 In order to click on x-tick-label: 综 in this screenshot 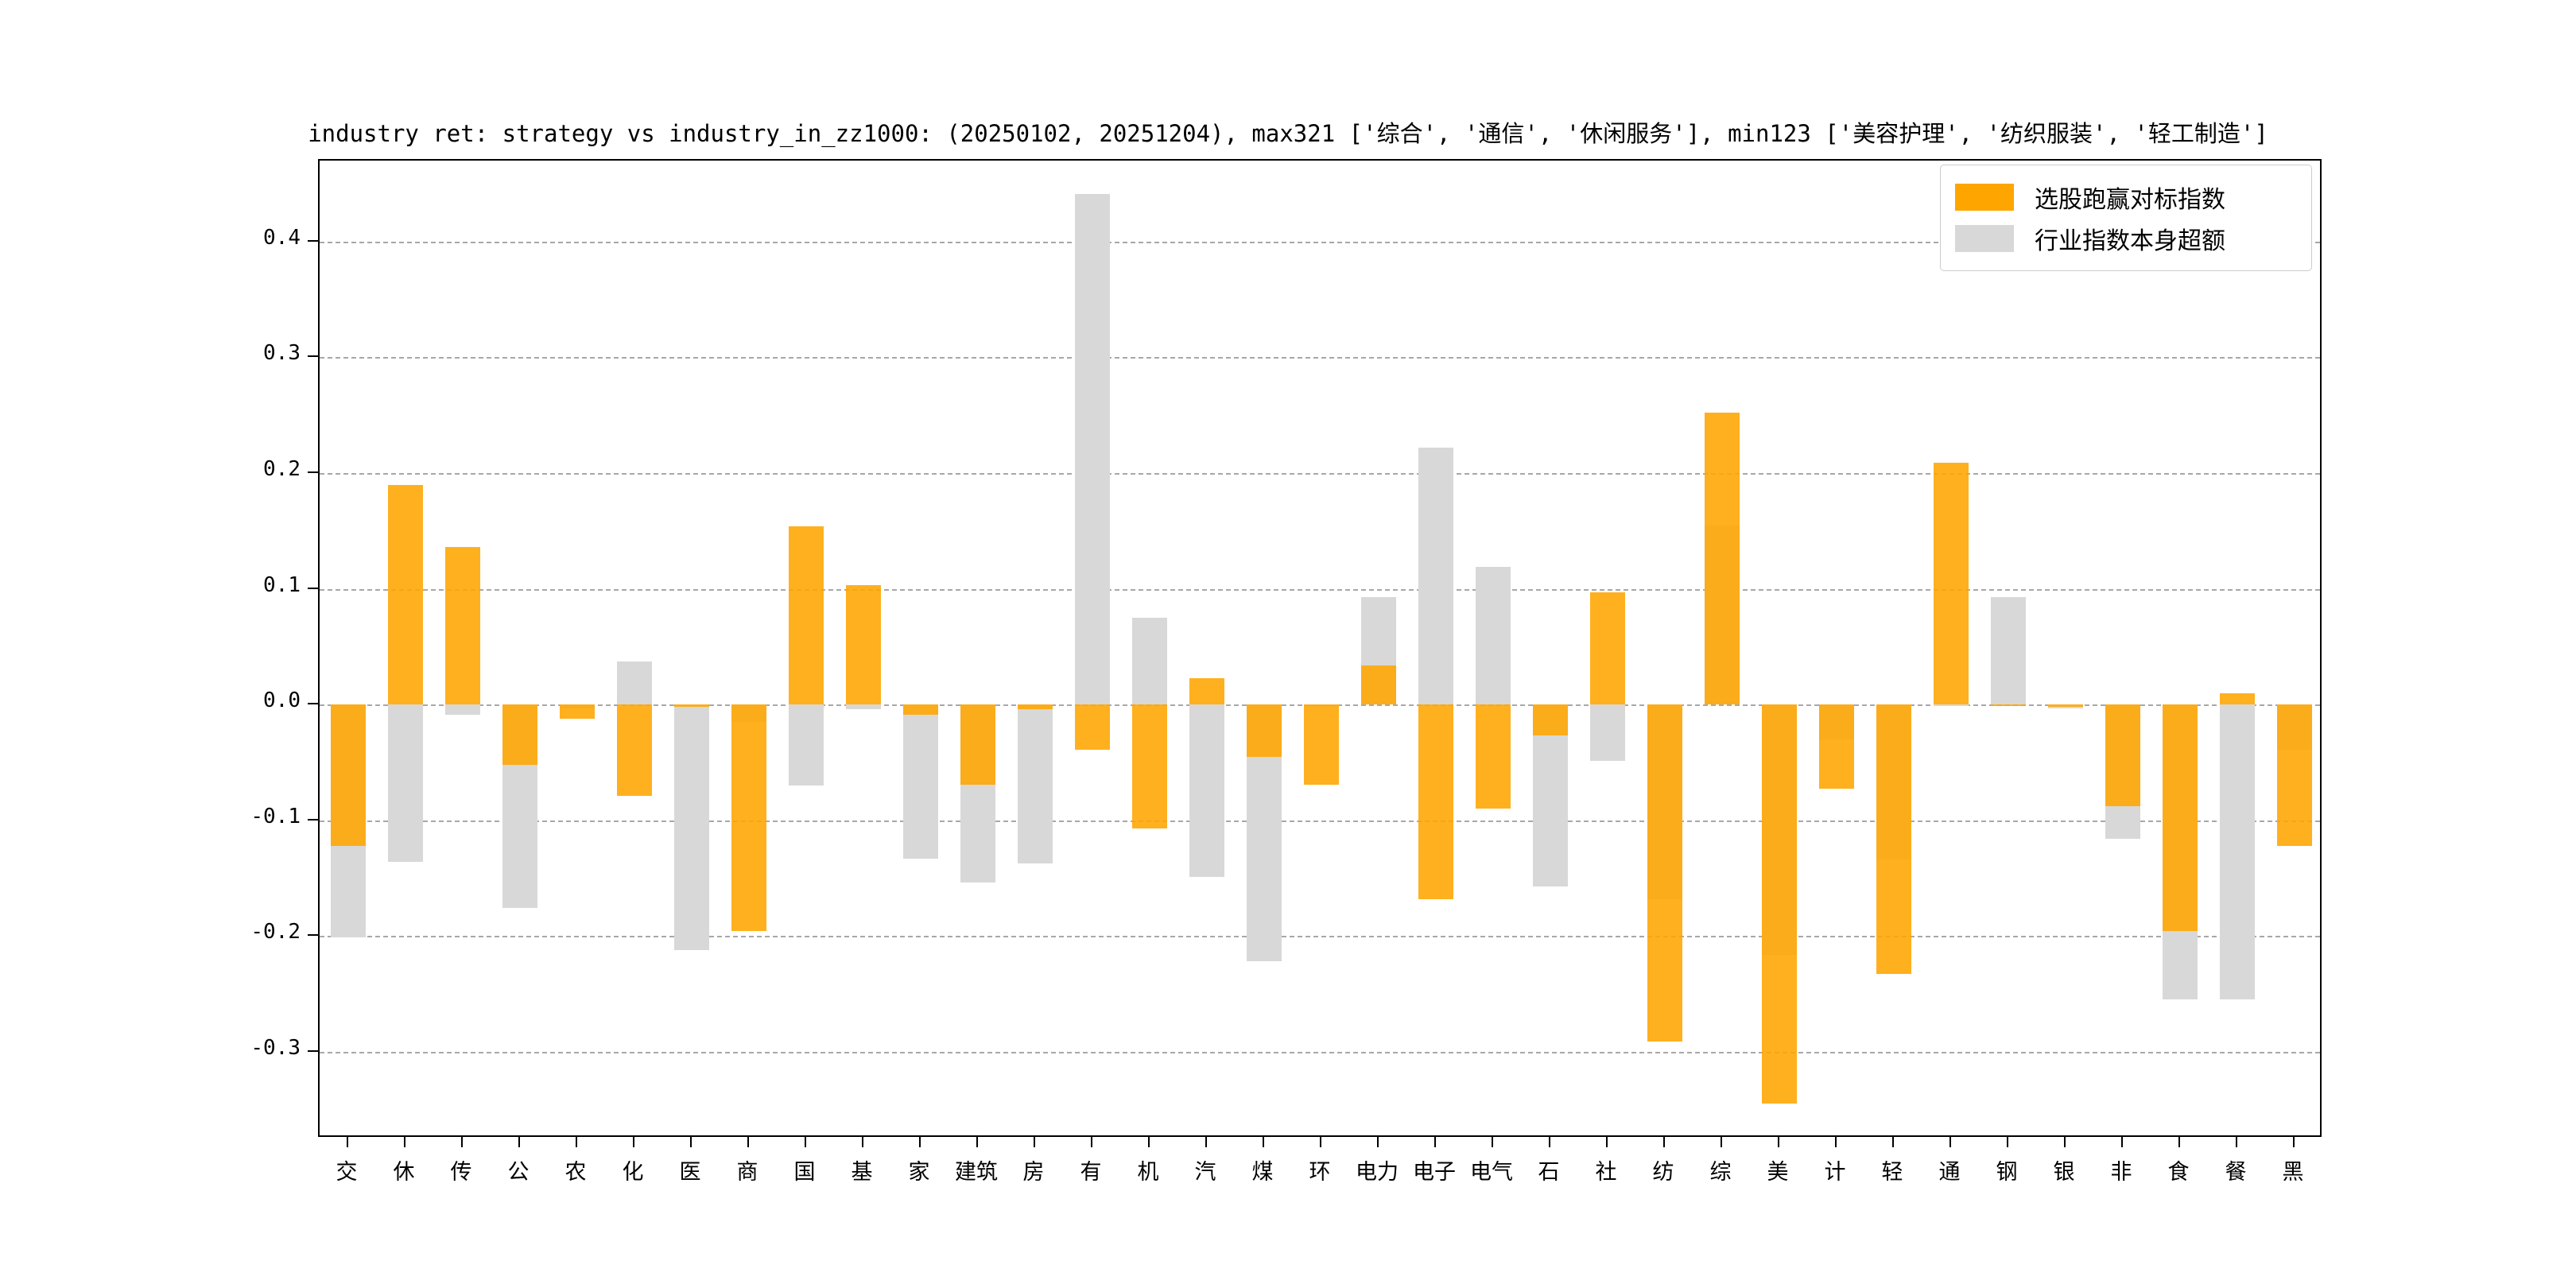, I will do `click(1721, 1172)`.